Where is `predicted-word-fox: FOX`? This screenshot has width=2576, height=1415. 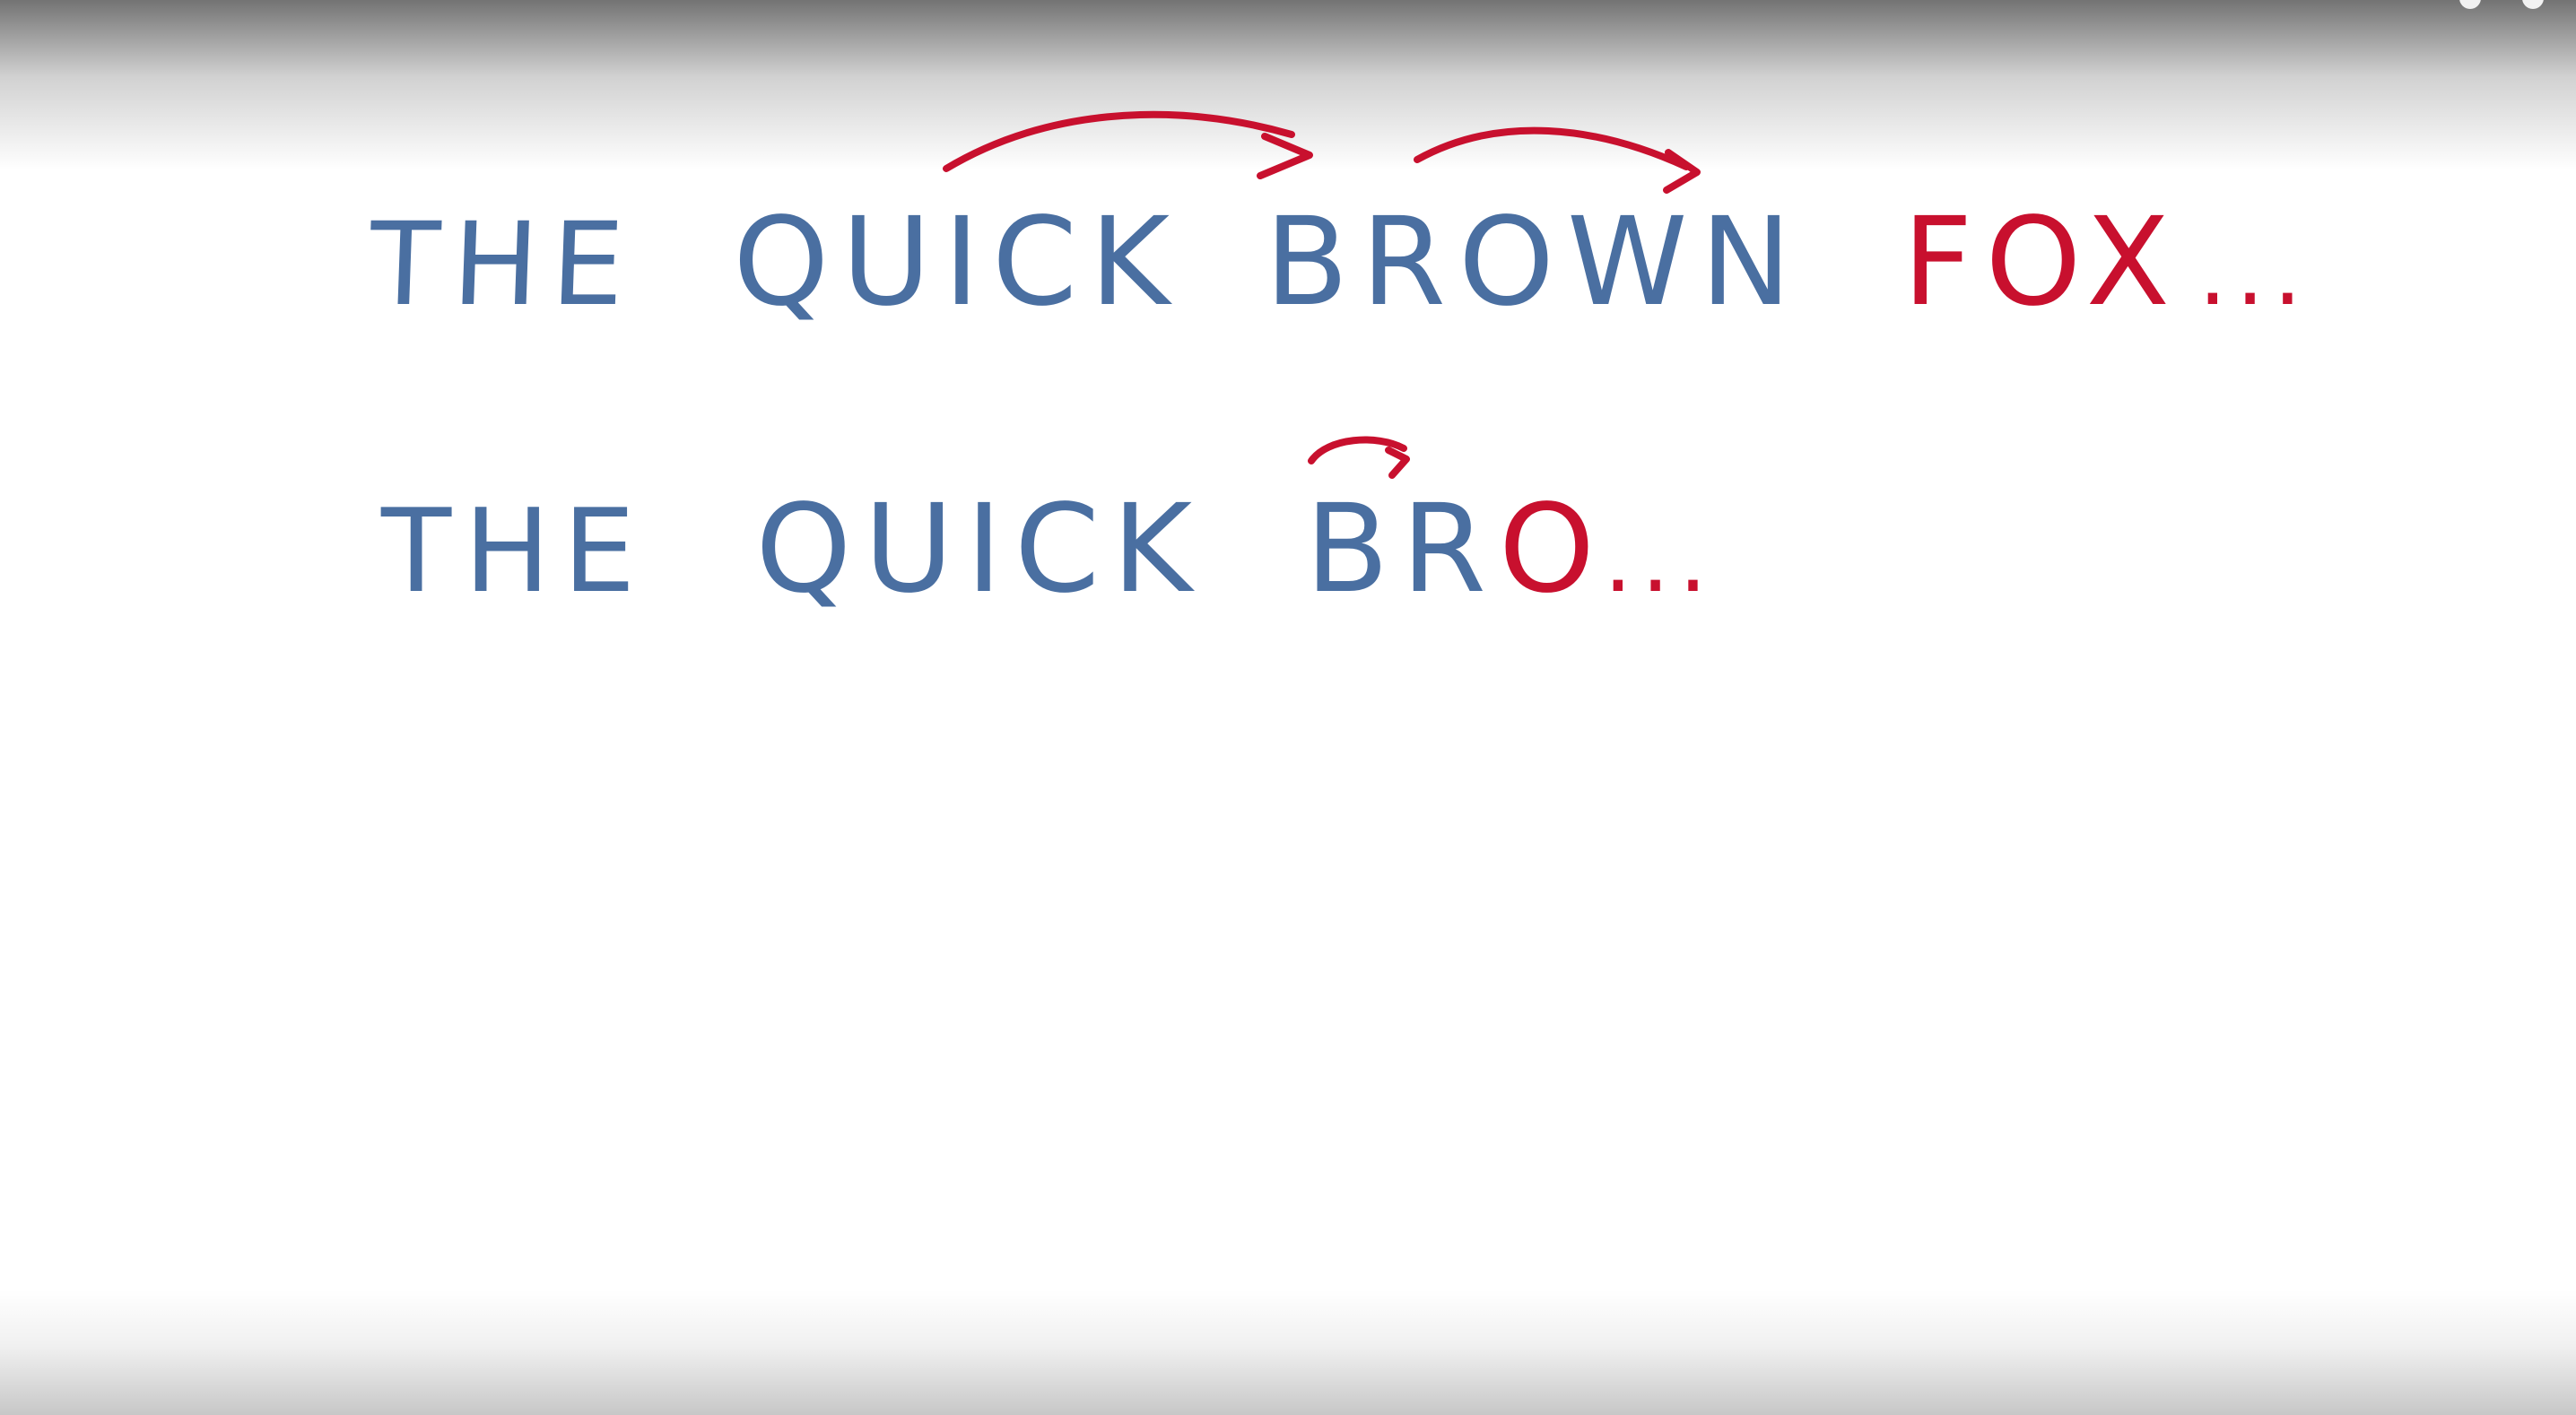
predicted-word-fox: FOX is located at coordinates (2042, 263).